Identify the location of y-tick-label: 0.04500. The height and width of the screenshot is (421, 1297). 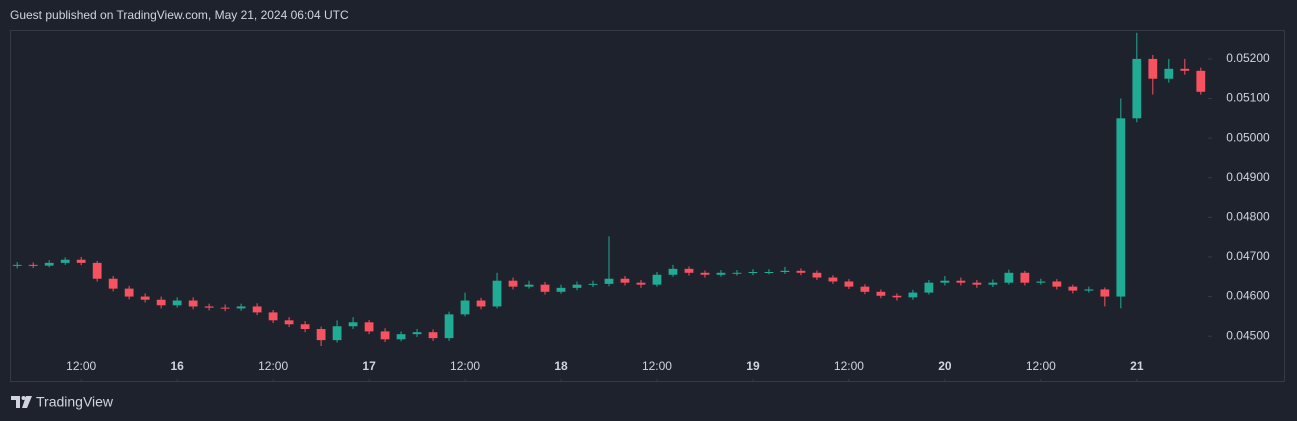
(1248, 335).